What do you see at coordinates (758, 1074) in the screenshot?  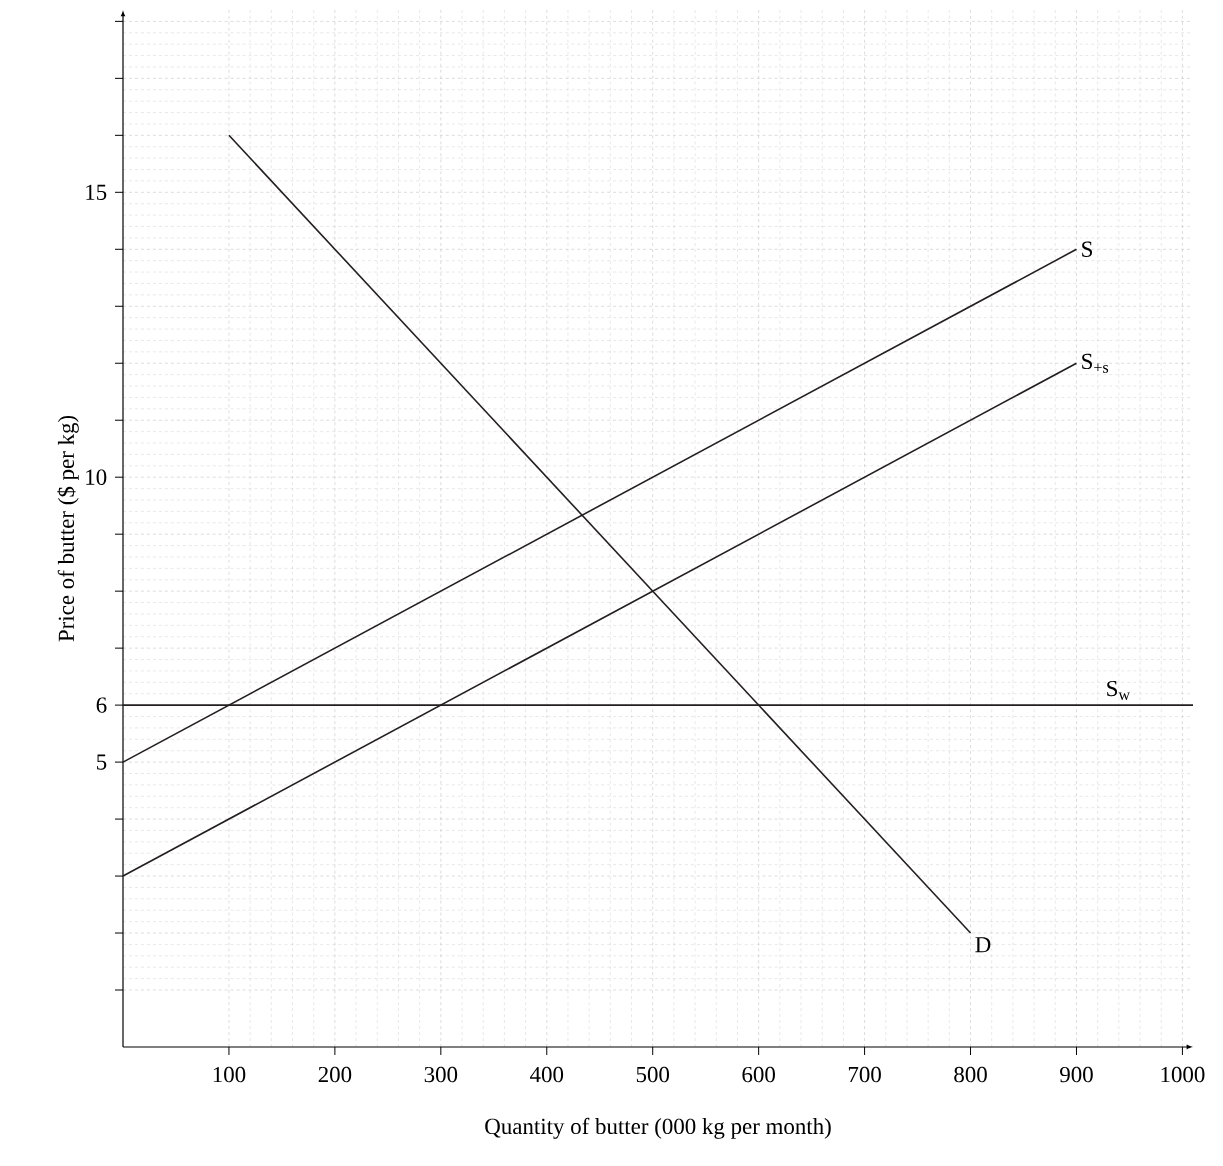 I see `x-tick-label: 600` at bounding box center [758, 1074].